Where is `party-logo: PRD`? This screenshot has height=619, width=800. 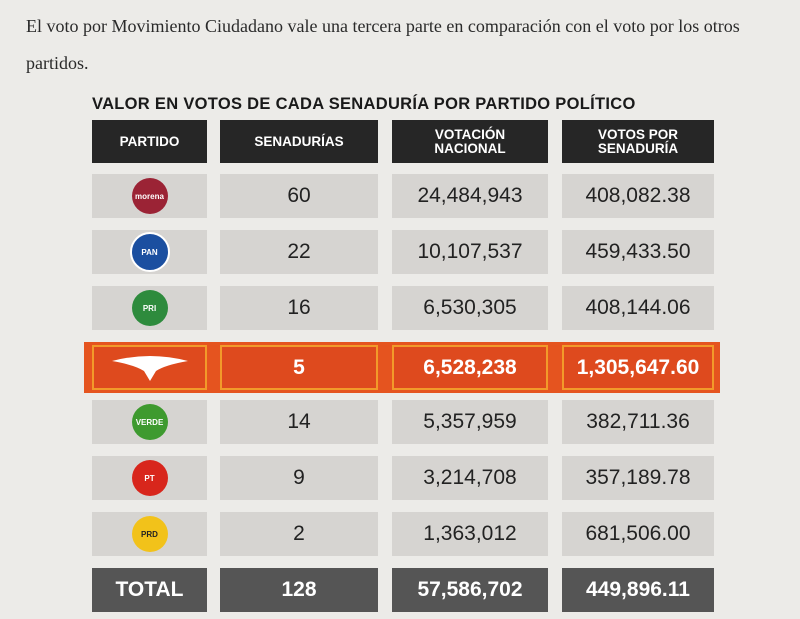 party-logo: PRD is located at coordinates (149, 534).